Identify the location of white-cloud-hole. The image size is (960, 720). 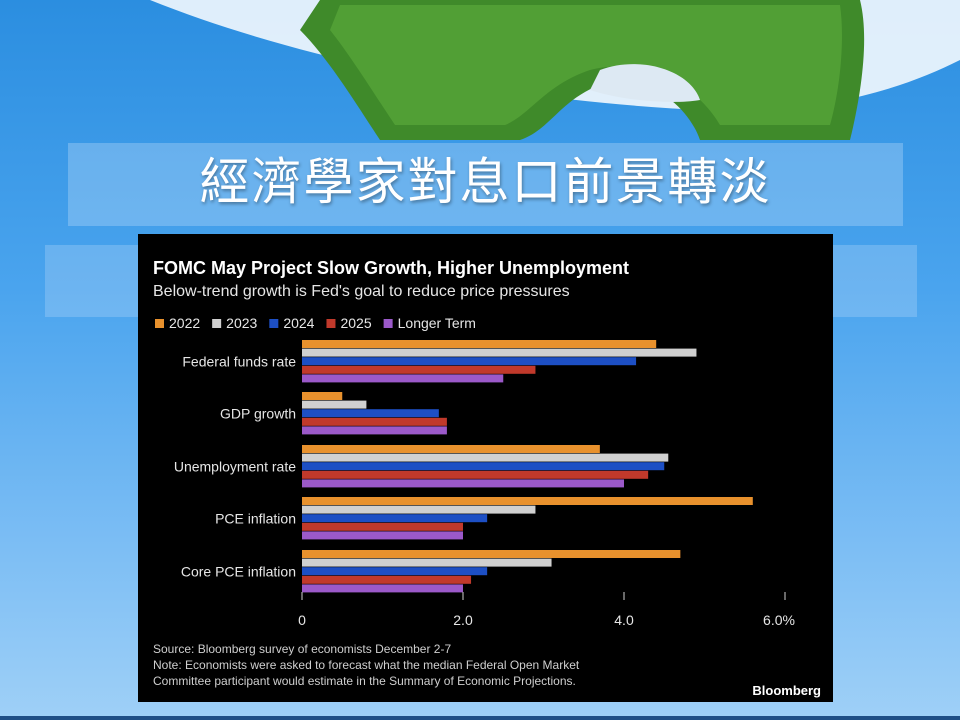
(645, 83).